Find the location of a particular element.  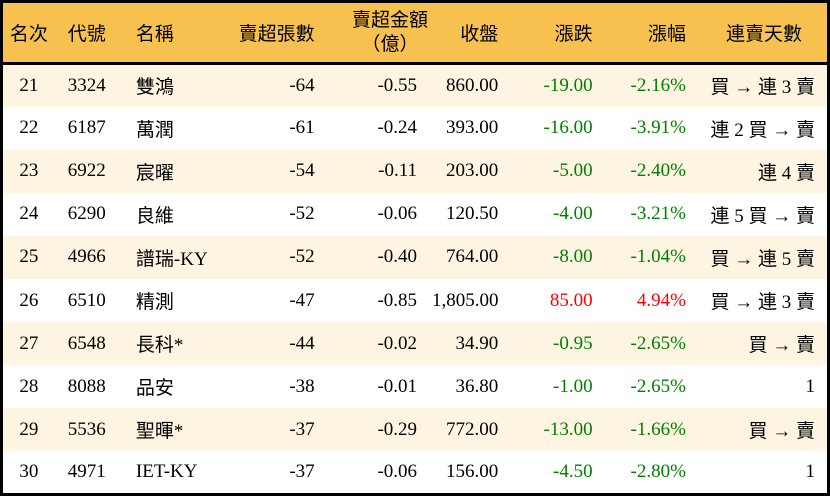

change-pct-cell: -2.80% is located at coordinates (654, 472).